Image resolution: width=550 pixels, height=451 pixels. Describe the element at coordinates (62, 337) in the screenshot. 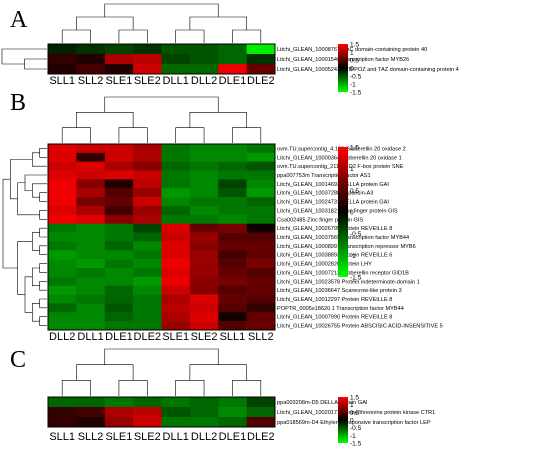

I see `column-label: DLL2` at that location.